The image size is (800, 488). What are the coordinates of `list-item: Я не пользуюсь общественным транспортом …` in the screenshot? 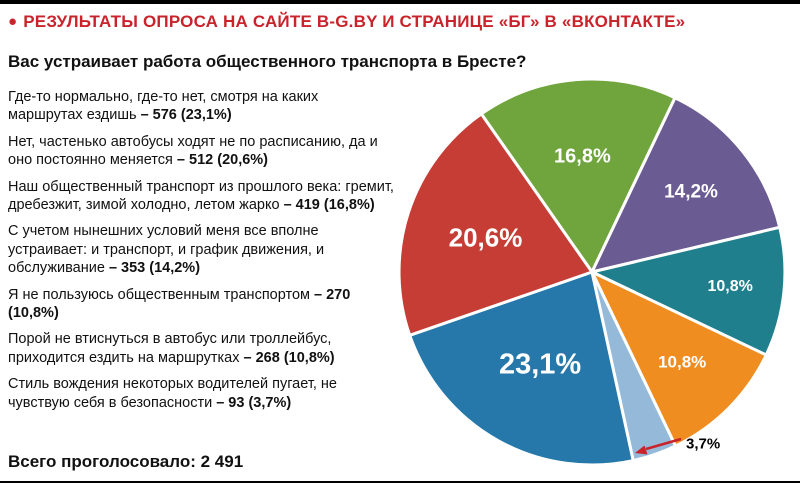 It's located at (201, 304).